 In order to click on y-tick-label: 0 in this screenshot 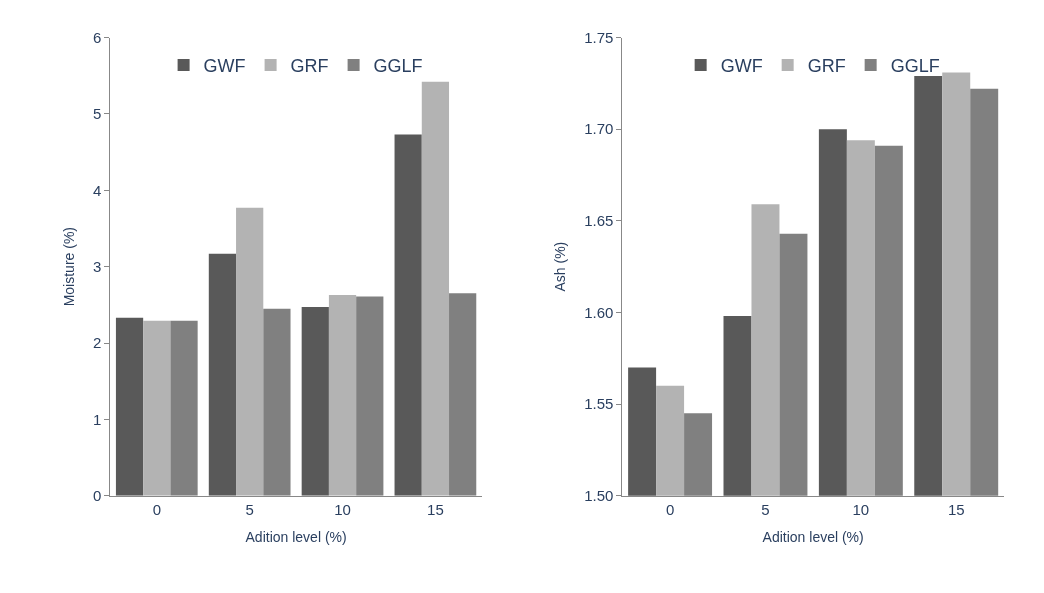, I will do `click(97, 495)`.